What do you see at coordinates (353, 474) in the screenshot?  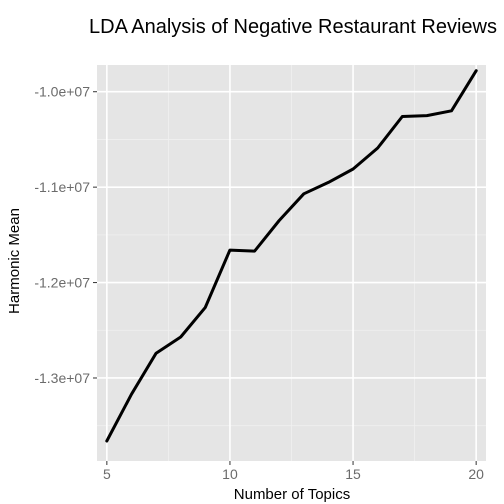 I see `x-tick-label: 15` at bounding box center [353, 474].